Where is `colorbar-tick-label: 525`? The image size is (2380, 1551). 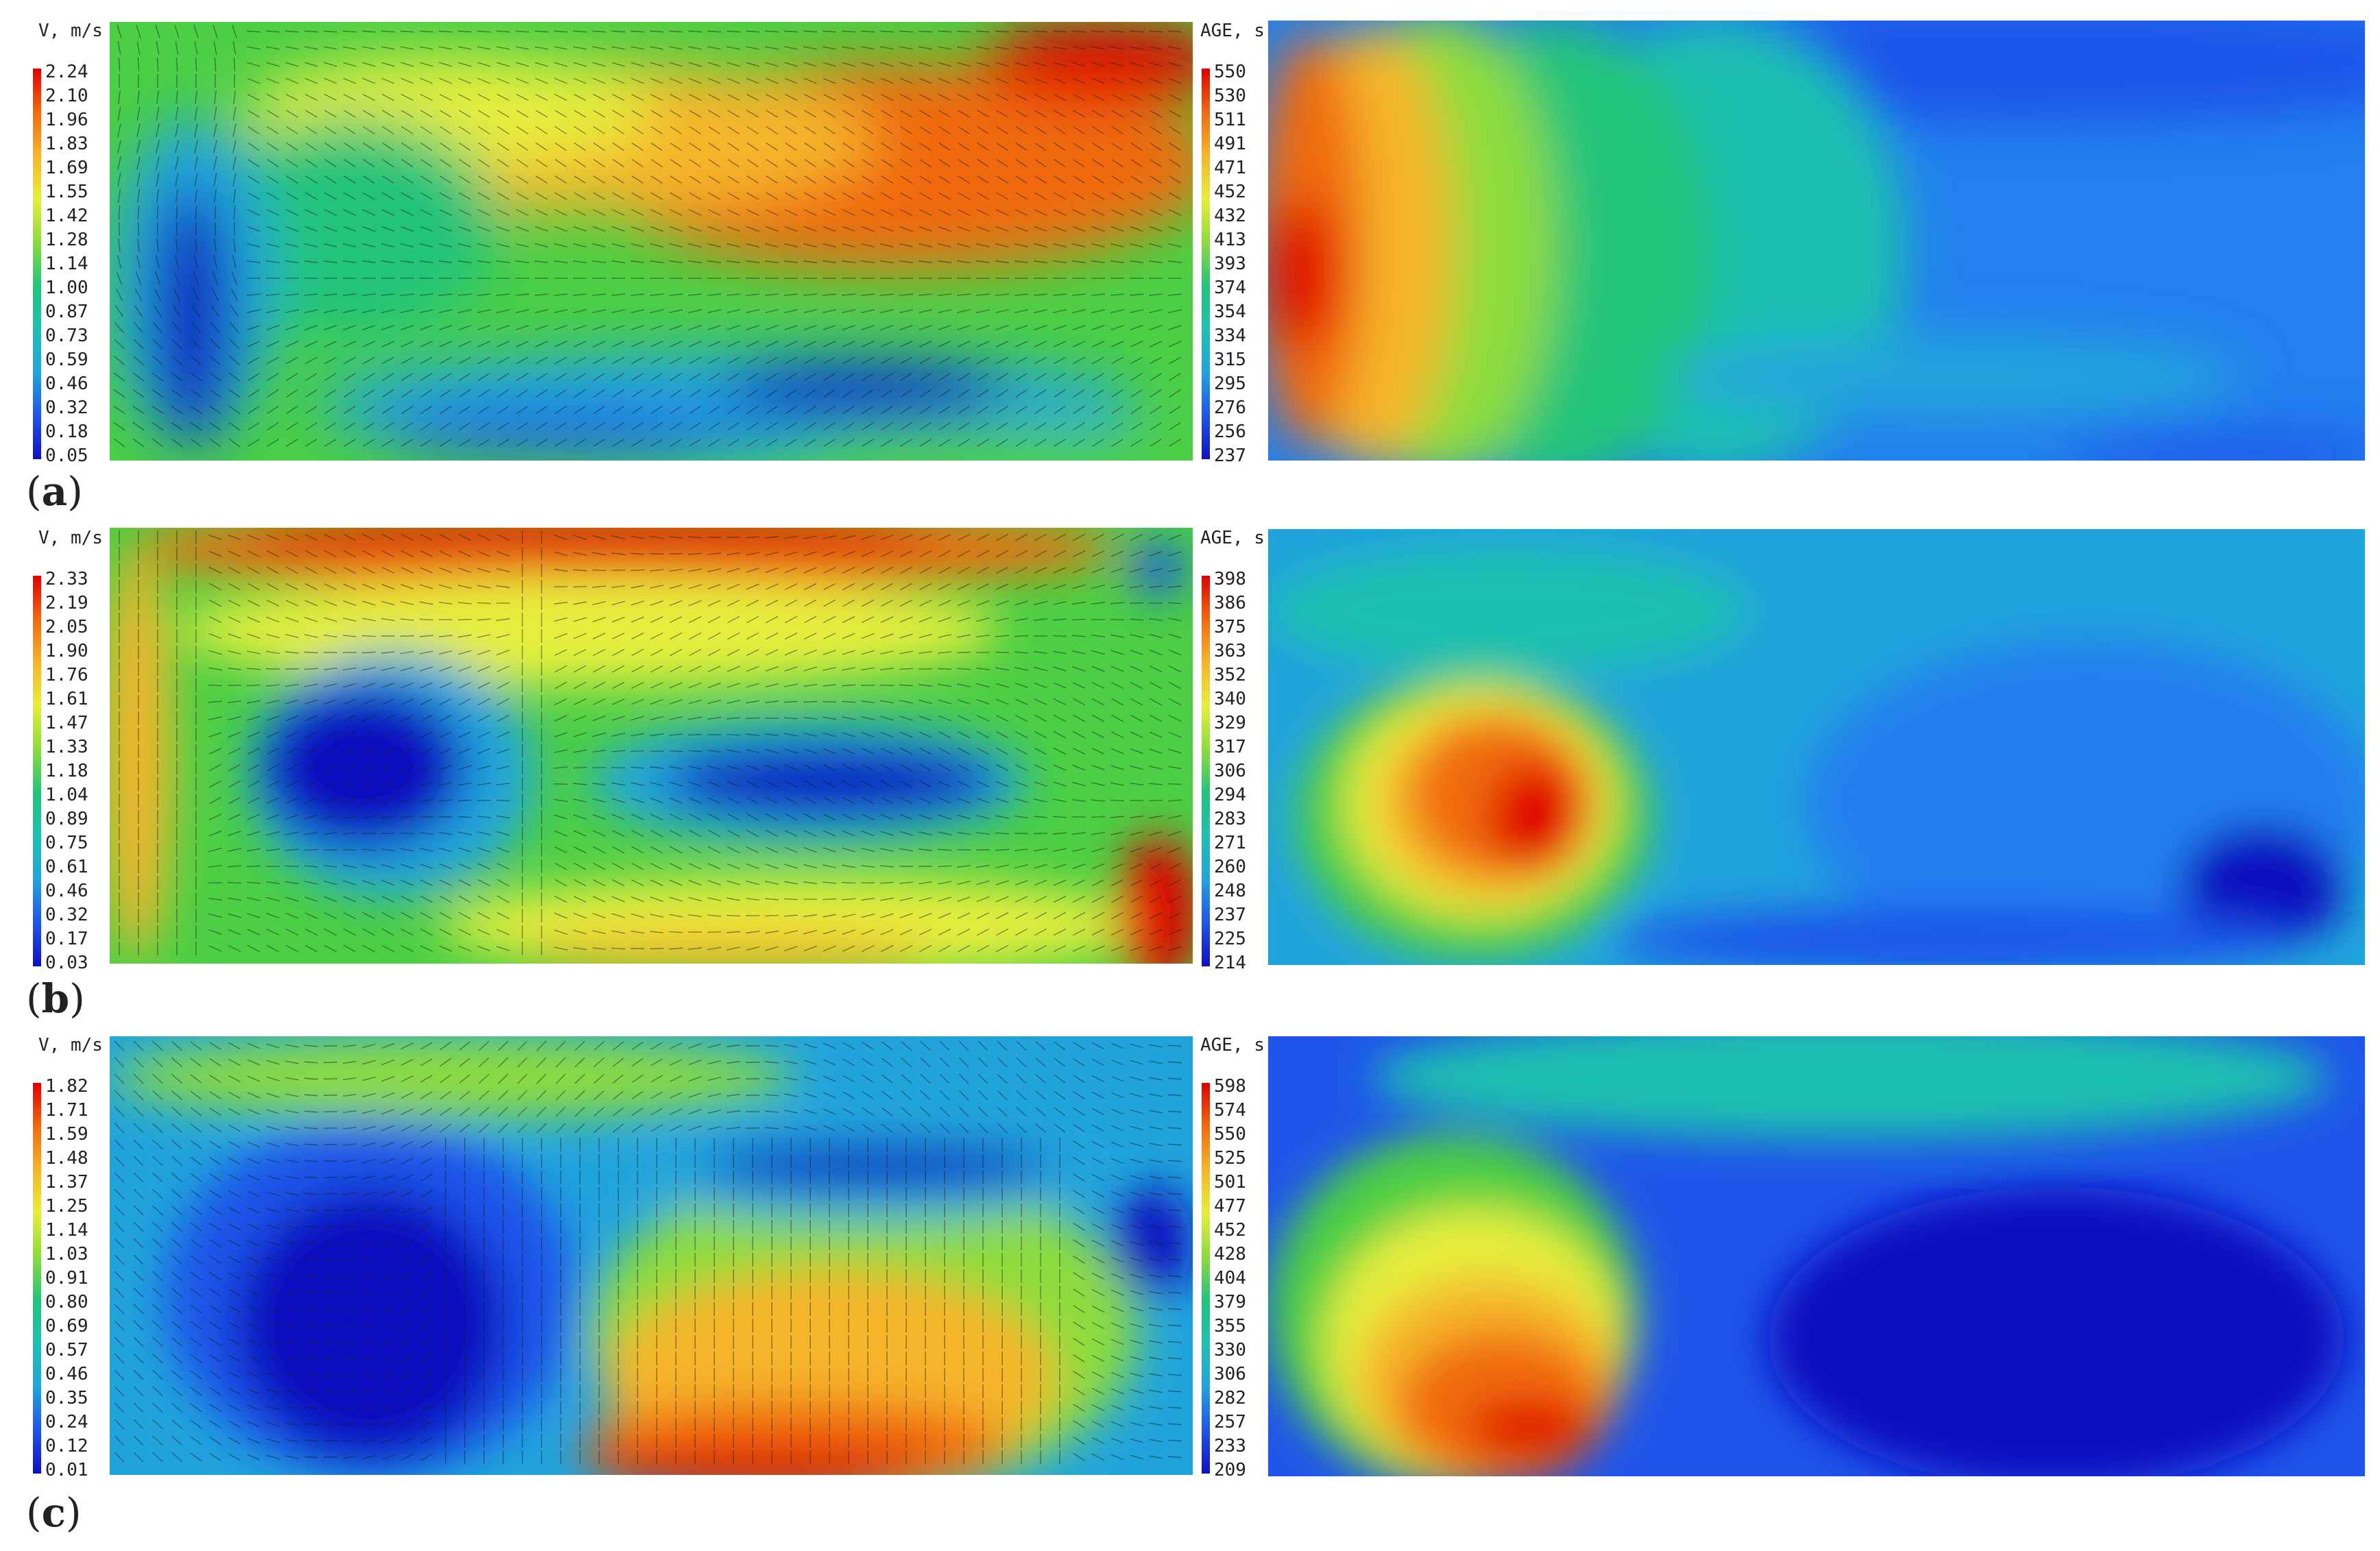
colorbar-tick-label: 525 is located at coordinates (1230, 1158).